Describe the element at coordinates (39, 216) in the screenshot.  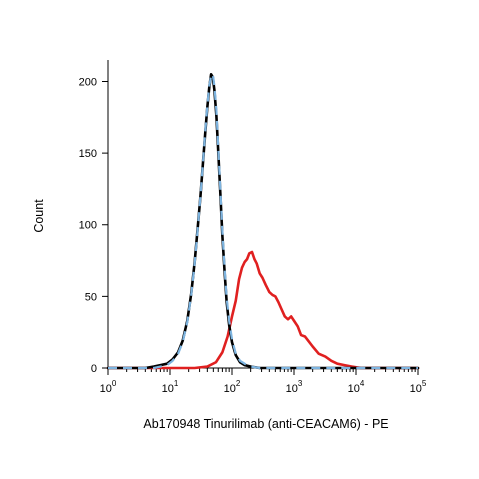
I see `y-axis-title: Count` at that location.